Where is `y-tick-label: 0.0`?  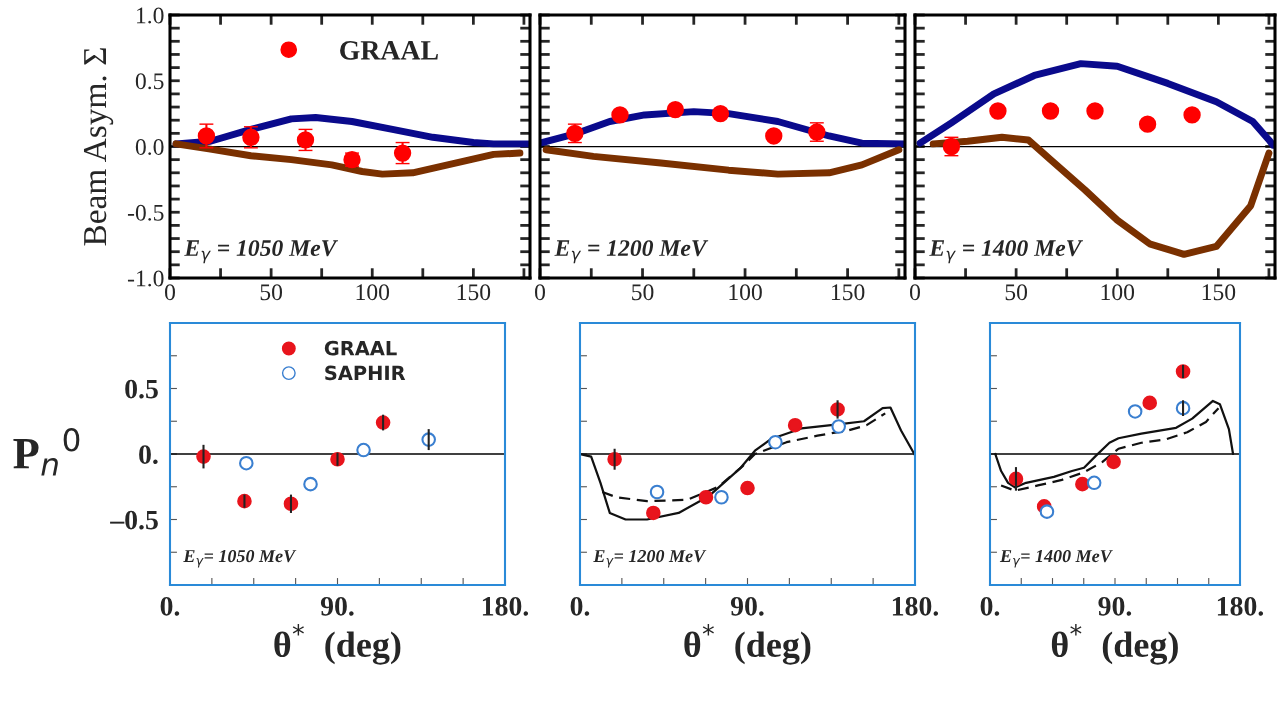 y-tick-label: 0.0 is located at coordinates (149, 147).